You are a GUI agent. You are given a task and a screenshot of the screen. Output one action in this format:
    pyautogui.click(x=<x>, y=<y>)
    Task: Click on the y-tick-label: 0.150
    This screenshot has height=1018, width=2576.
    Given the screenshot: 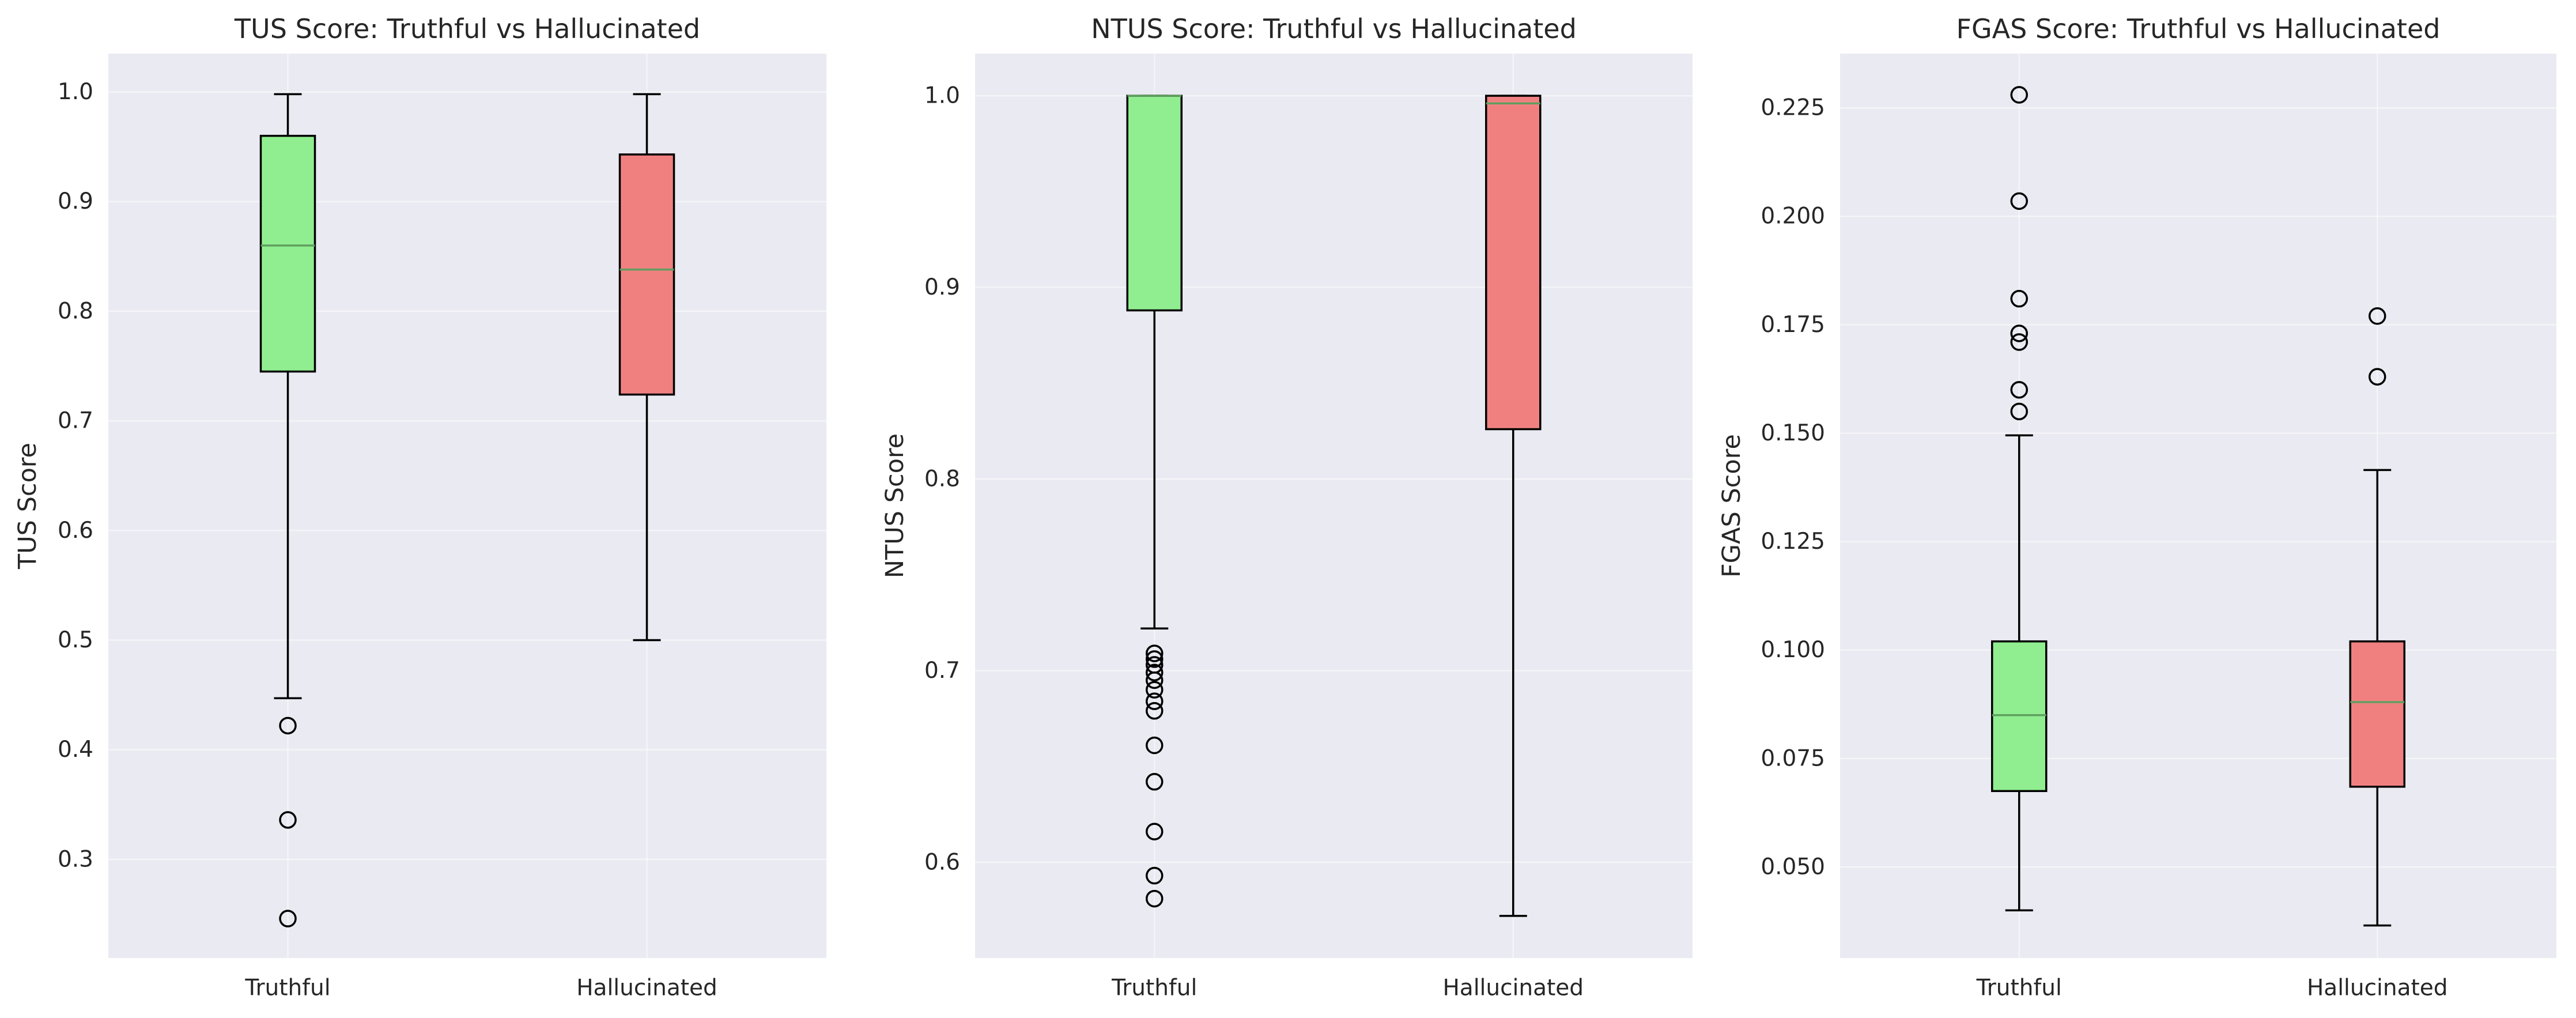 What is the action you would take?
    pyautogui.click(x=1793, y=433)
    